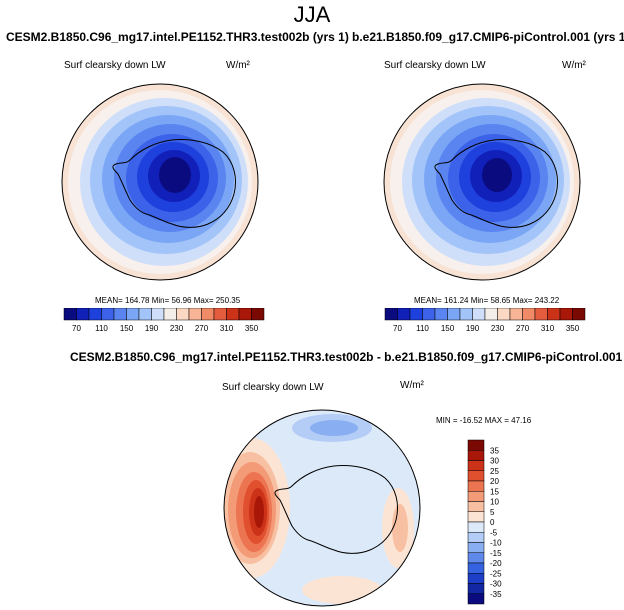 The height and width of the screenshot is (610, 624). Describe the element at coordinates (127, 328) in the screenshot. I see `panel-1-colorbar-tick-label: 150` at that location.